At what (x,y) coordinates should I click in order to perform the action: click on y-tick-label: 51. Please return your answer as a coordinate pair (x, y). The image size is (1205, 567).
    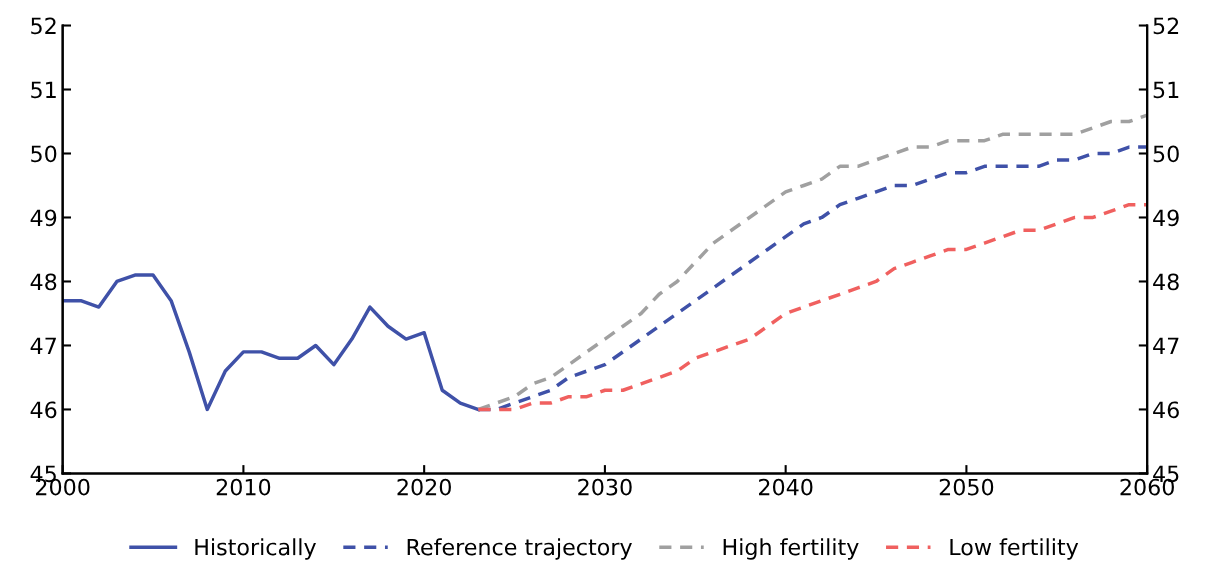
    Looking at the image, I should click on (43, 90).